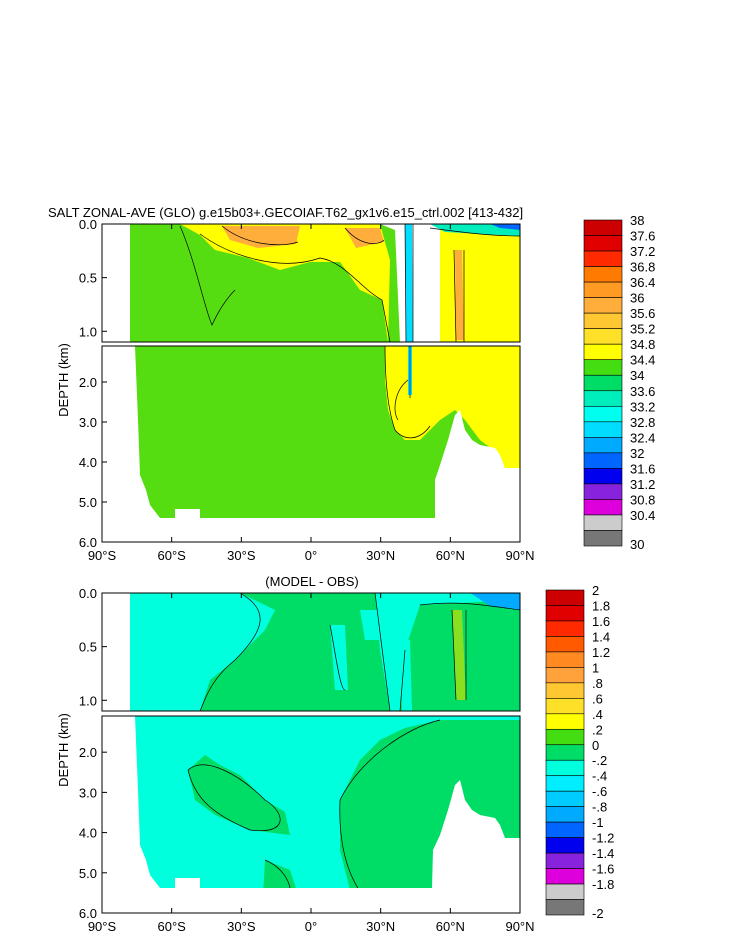 The image size is (733, 945). I want to click on diff-contours-upper, so click(359, 652).